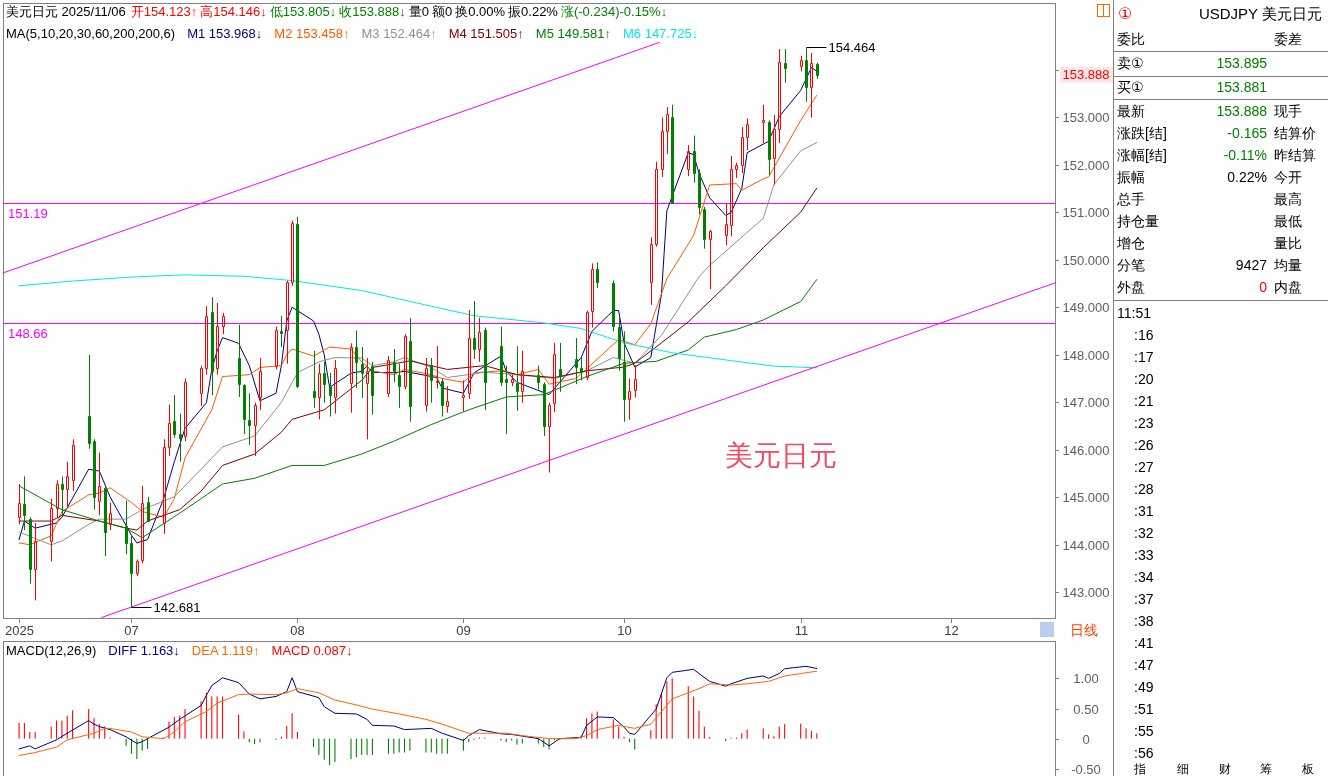  Describe the element at coordinates (1125, 13) in the screenshot. I see `text: ①` at that location.